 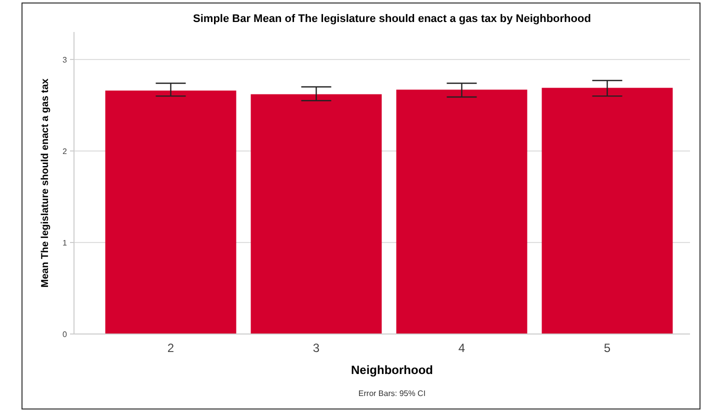 What do you see at coordinates (607, 348) in the screenshot?
I see `x-tick-label: 5` at bounding box center [607, 348].